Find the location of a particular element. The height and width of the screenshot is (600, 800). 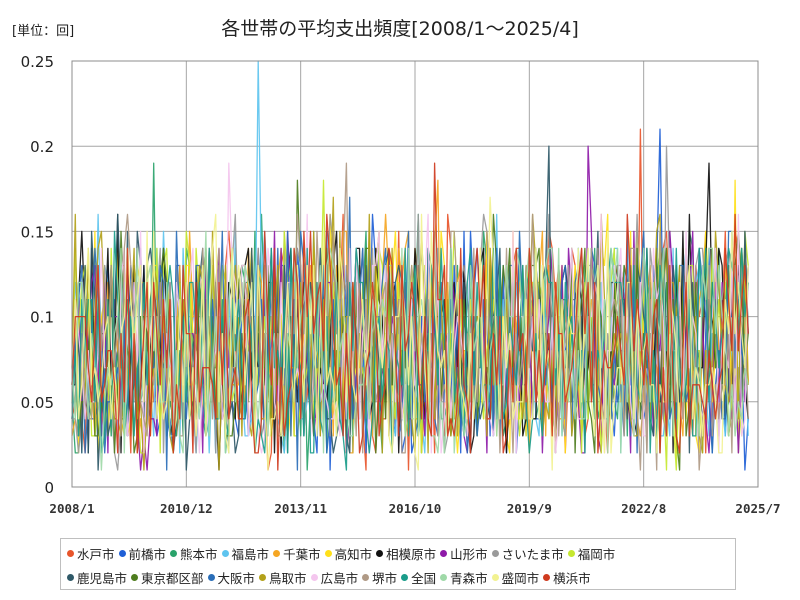

legend-item: 全国 is located at coordinates (418, 577).